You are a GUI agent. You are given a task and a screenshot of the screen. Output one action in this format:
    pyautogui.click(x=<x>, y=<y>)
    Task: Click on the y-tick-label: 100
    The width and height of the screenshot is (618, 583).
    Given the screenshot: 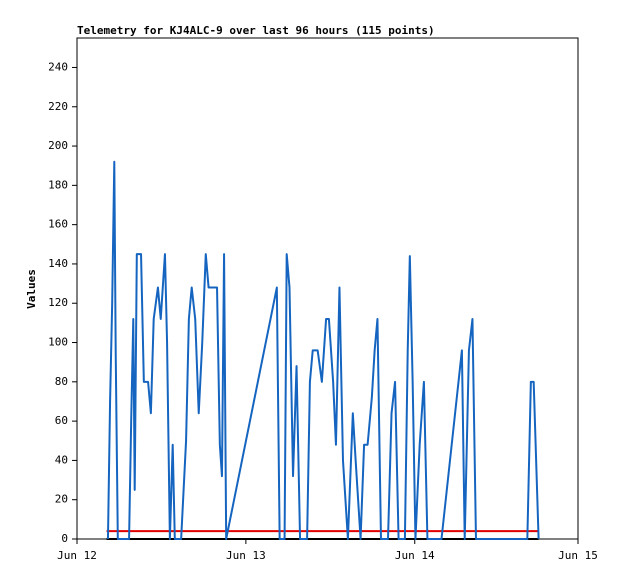 What is the action you would take?
    pyautogui.click(x=58, y=342)
    